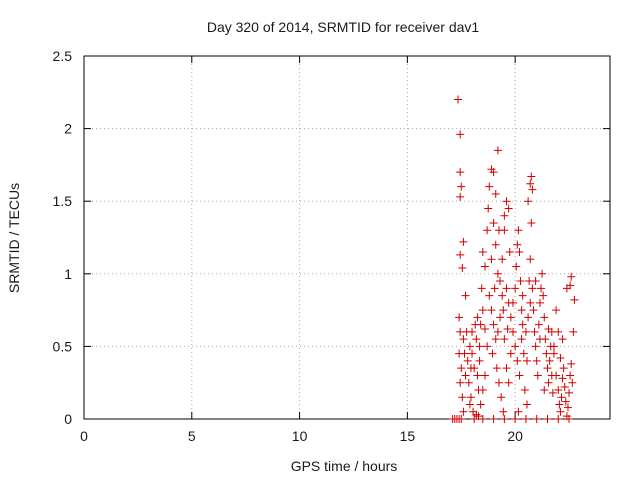 This screenshot has width=640, height=480. What do you see at coordinates (68, 129) in the screenshot?
I see `y-tick-label: 2` at bounding box center [68, 129].